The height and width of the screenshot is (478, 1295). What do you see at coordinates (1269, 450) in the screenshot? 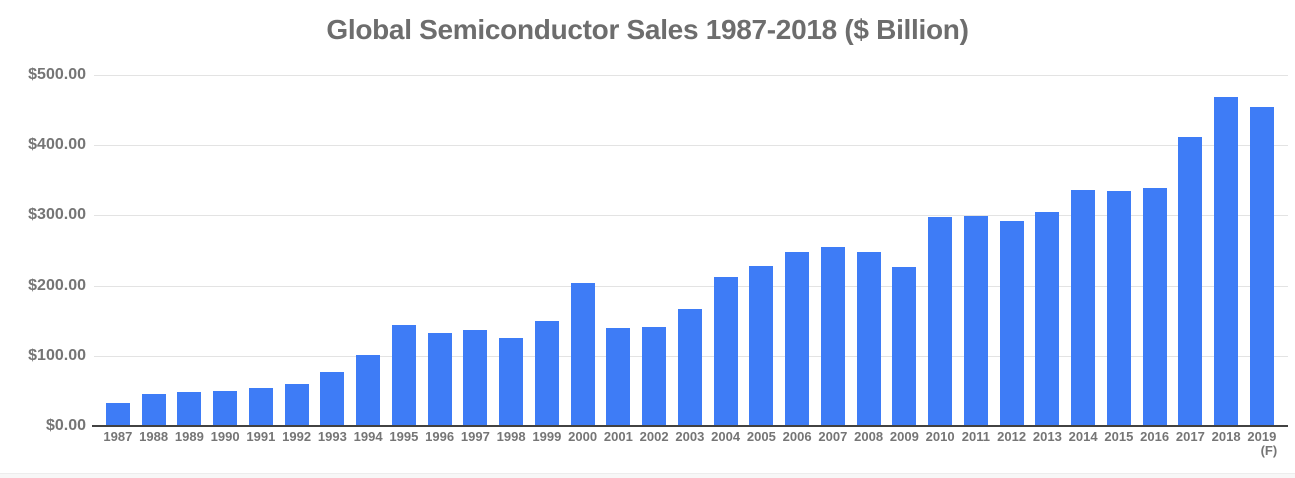
I see `forecast-indicator: (F)` at bounding box center [1269, 450].